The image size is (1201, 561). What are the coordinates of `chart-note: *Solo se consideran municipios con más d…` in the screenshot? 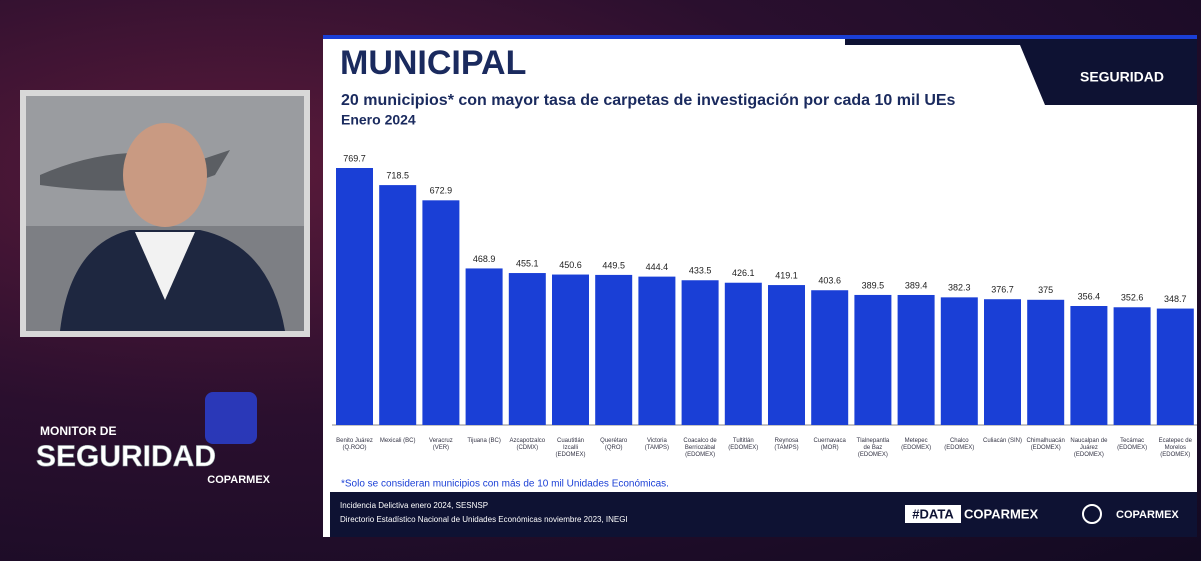 It's located at (505, 484).